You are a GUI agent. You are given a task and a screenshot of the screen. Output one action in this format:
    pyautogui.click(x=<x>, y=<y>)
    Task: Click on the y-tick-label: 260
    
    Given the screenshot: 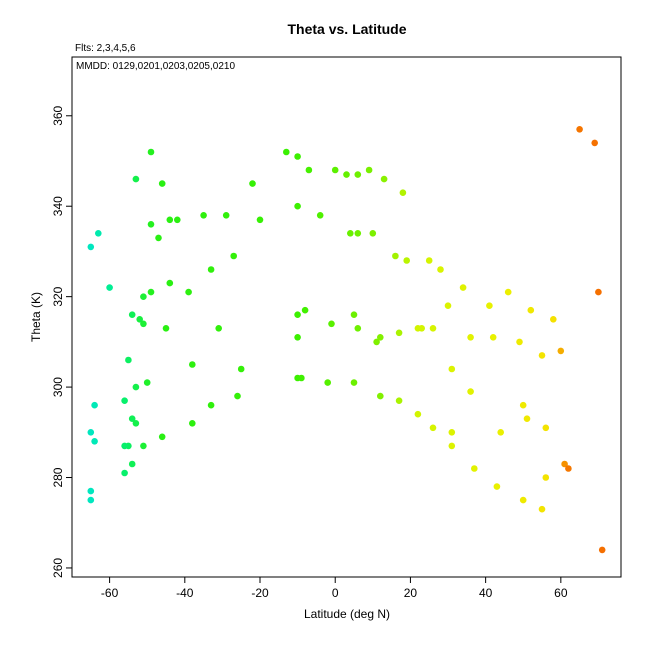 What is the action you would take?
    pyautogui.click(x=58, y=568)
    